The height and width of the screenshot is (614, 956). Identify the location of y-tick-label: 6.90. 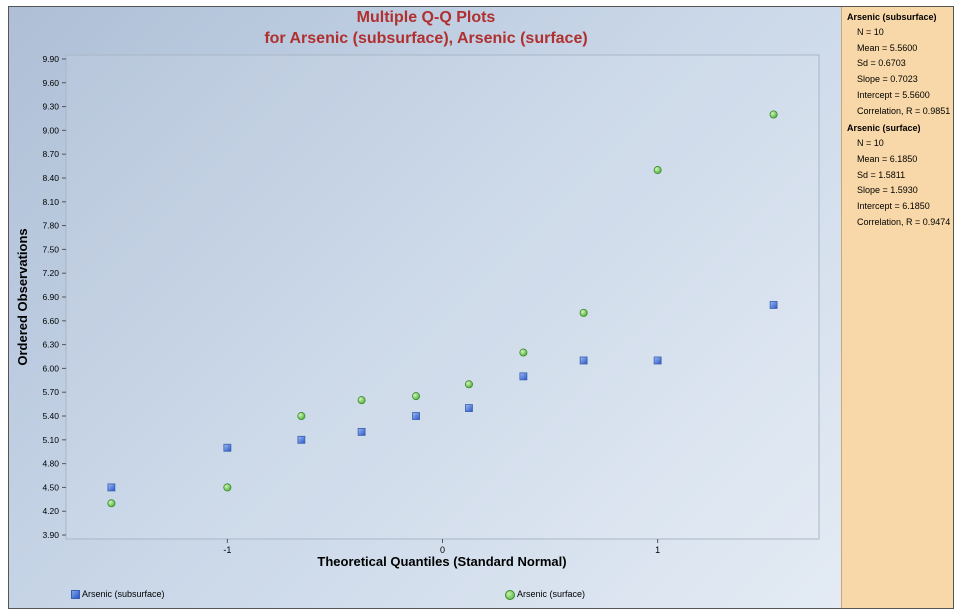
(50, 297).